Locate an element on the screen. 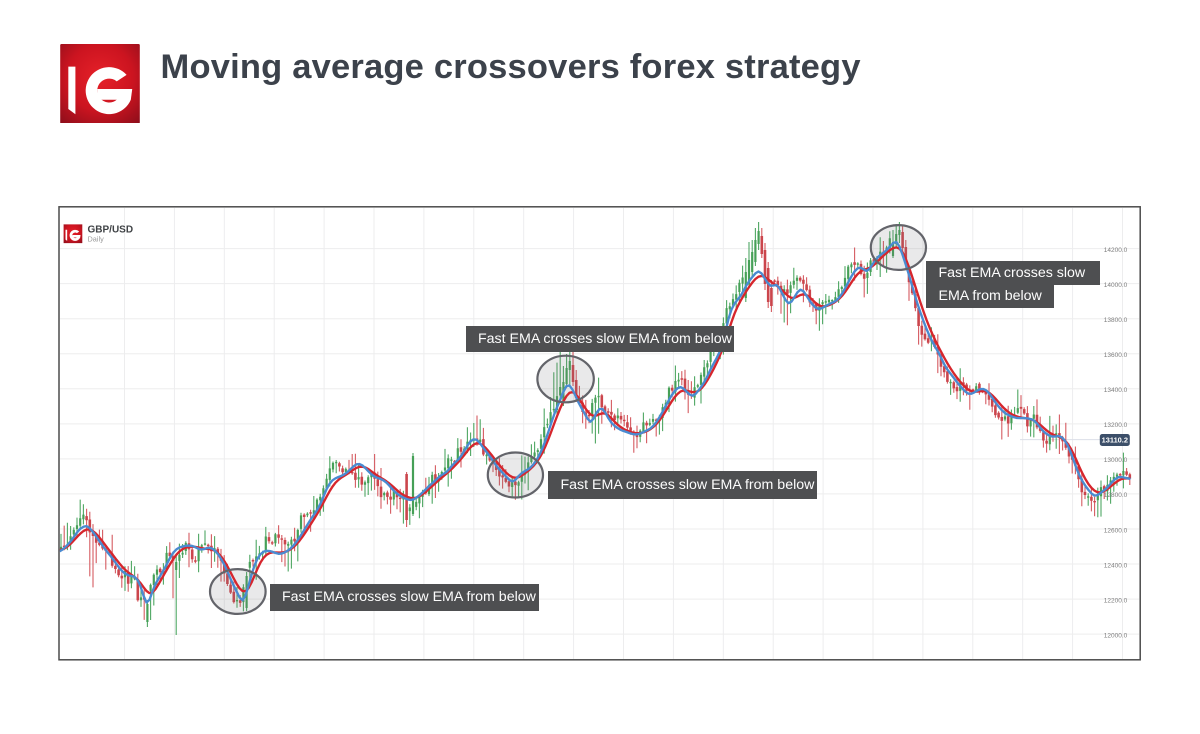 The width and height of the screenshot is (1200, 734). svg-text: 13600.0 is located at coordinates (1116, 355).